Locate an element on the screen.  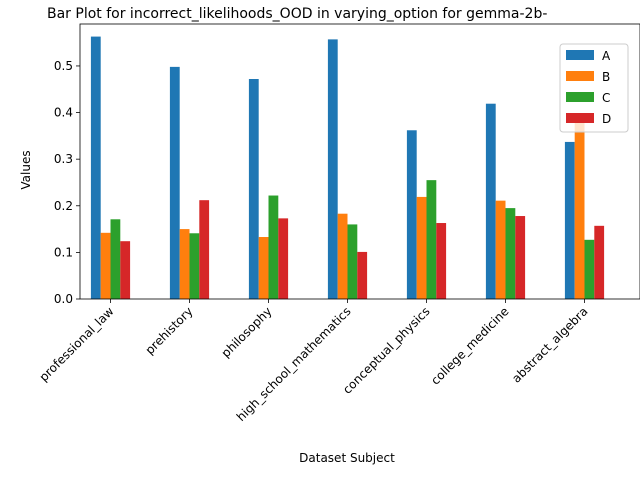
y-tick-label: 0.5 is located at coordinates (63, 66).